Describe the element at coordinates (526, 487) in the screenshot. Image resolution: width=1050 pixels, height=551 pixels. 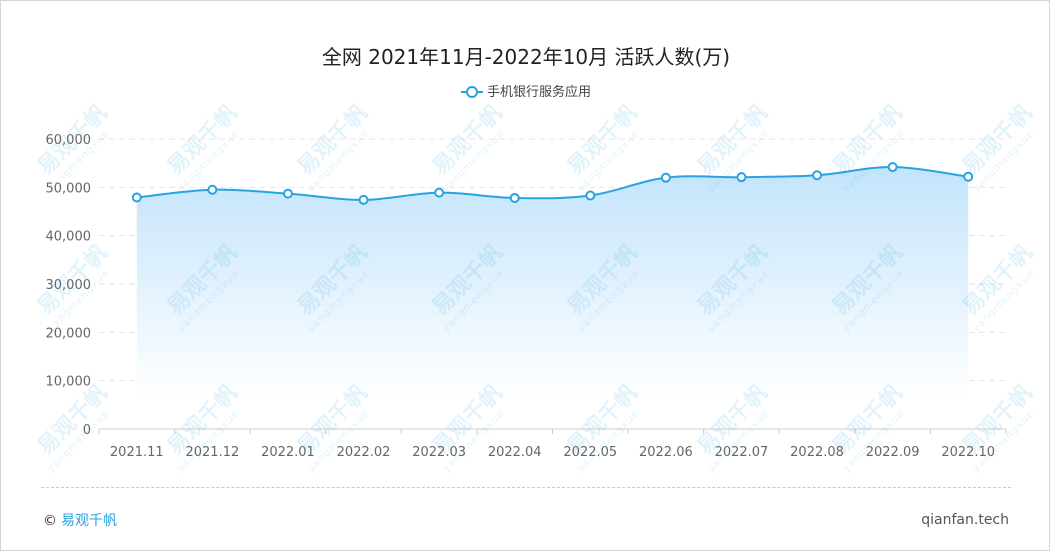
I see `footer-divider` at that location.